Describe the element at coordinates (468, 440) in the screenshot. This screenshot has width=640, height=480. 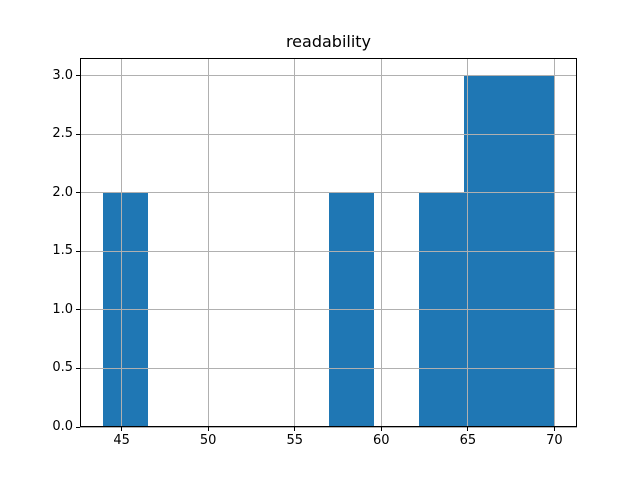
I see `x-tick-label: 65` at that location.